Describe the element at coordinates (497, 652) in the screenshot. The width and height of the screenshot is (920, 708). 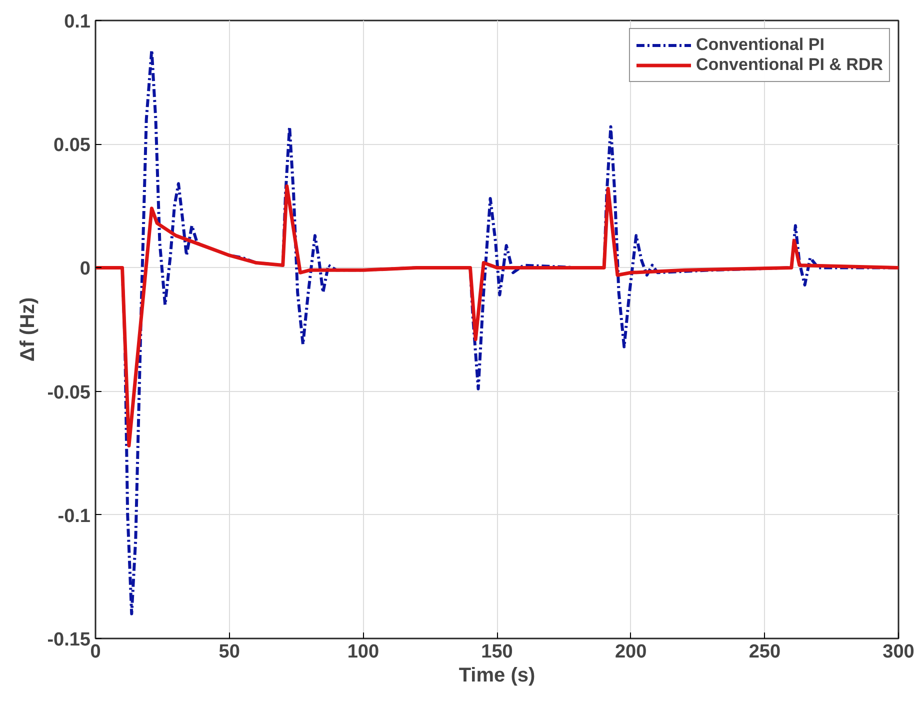
I see `x-tick-label: 150` at that location.